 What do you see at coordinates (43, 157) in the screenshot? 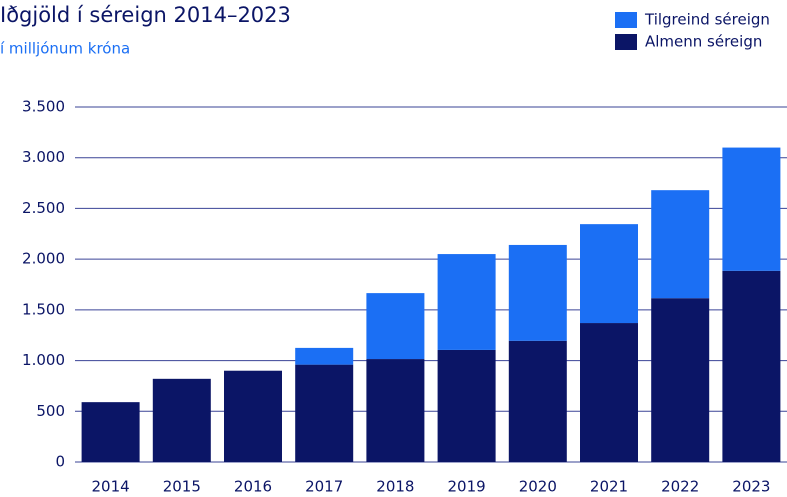
I see `y-tick-label: 3.000` at bounding box center [43, 157].